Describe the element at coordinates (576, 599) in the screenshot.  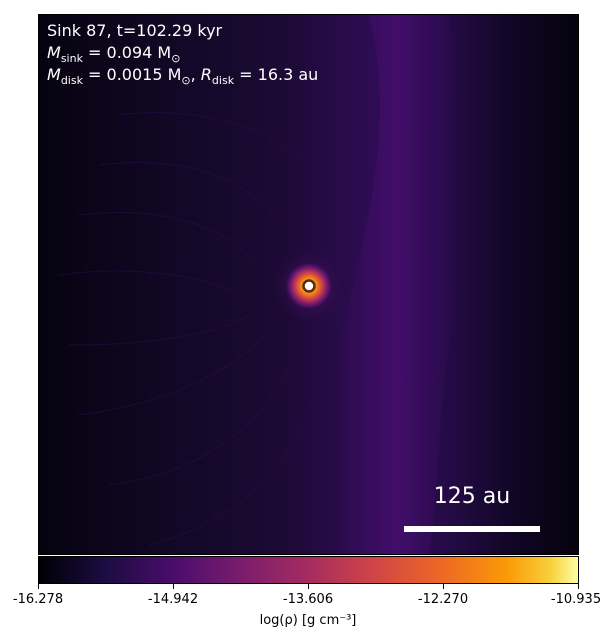
I see `colorbar-tick-label: -10.935` at that location.